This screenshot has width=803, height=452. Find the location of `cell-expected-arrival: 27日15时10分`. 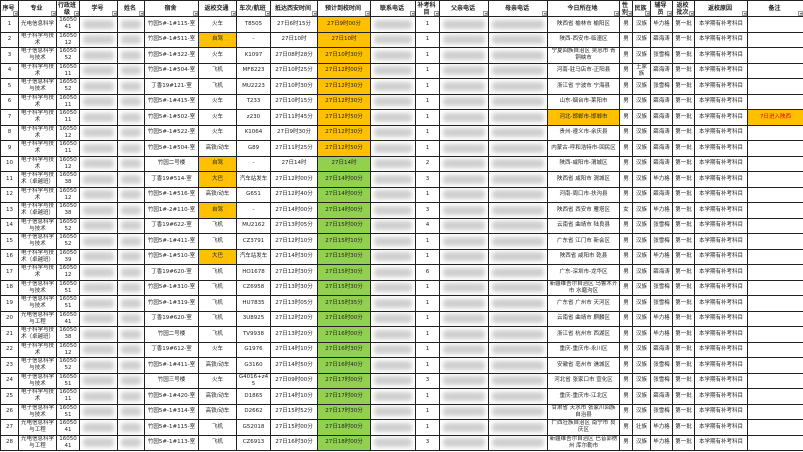

cell-expected-arrival: 27日15时10分 is located at coordinates (344, 241).